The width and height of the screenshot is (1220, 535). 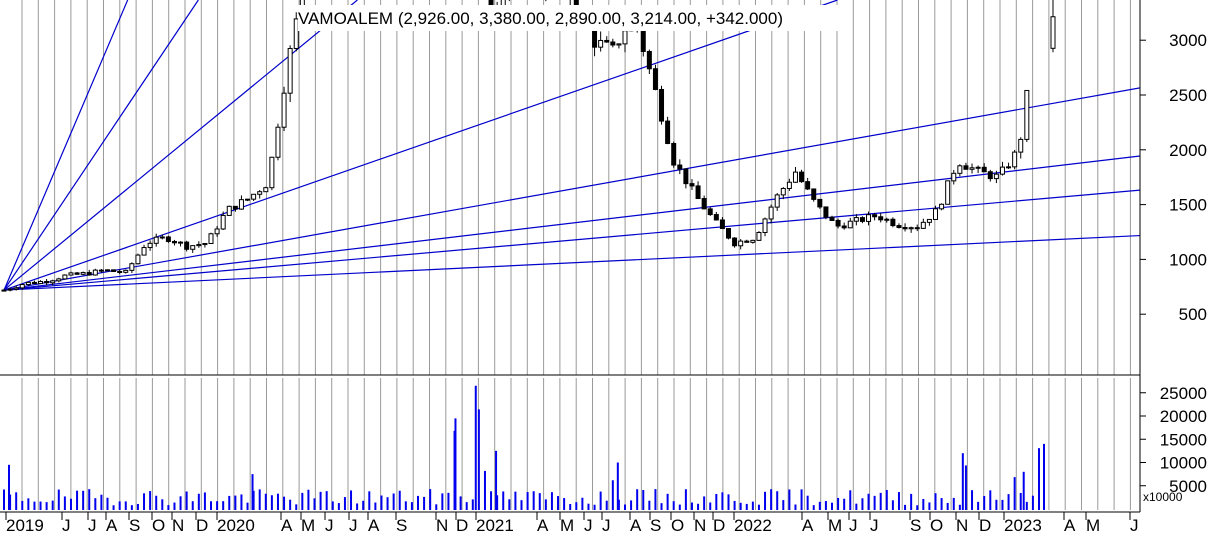 I want to click on volume-tick-label: 5000, so click(x=1188, y=486).